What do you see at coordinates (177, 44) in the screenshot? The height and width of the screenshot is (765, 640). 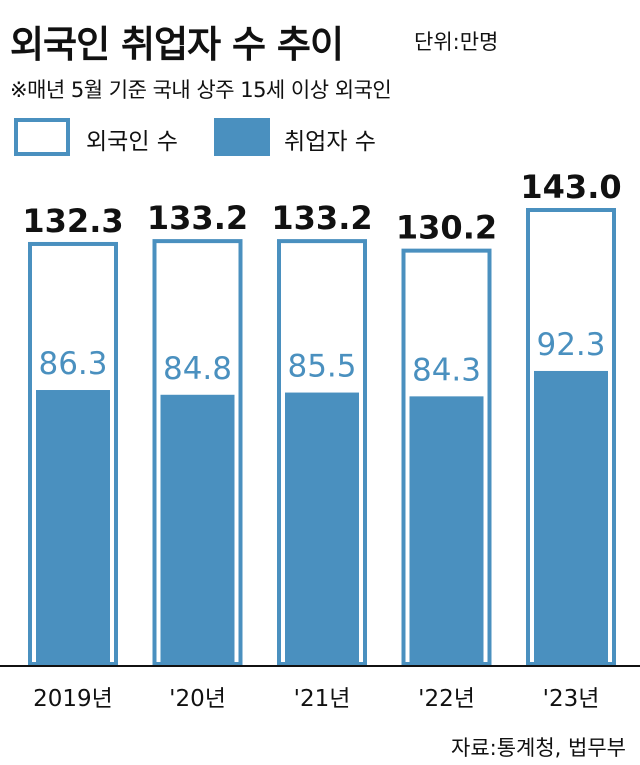 I see `chart-title: 외국인 취업자 수 추이` at bounding box center [177, 44].